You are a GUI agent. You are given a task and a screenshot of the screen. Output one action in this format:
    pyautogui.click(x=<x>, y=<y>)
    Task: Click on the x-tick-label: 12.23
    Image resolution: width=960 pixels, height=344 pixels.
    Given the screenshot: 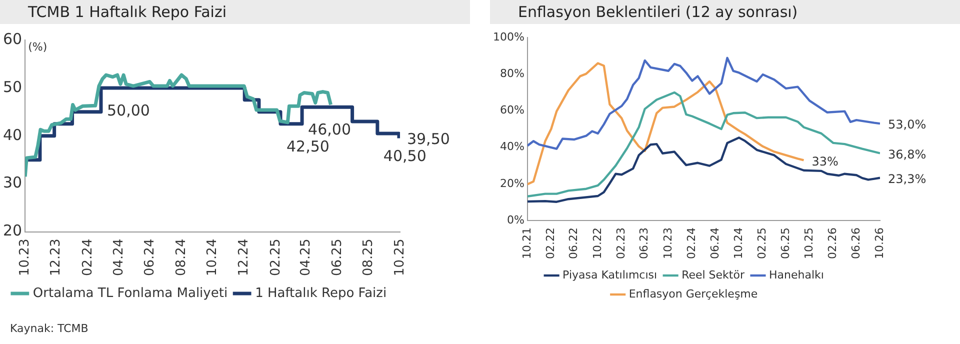 What is the action you would take?
    pyautogui.click(x=56, y=257)
    